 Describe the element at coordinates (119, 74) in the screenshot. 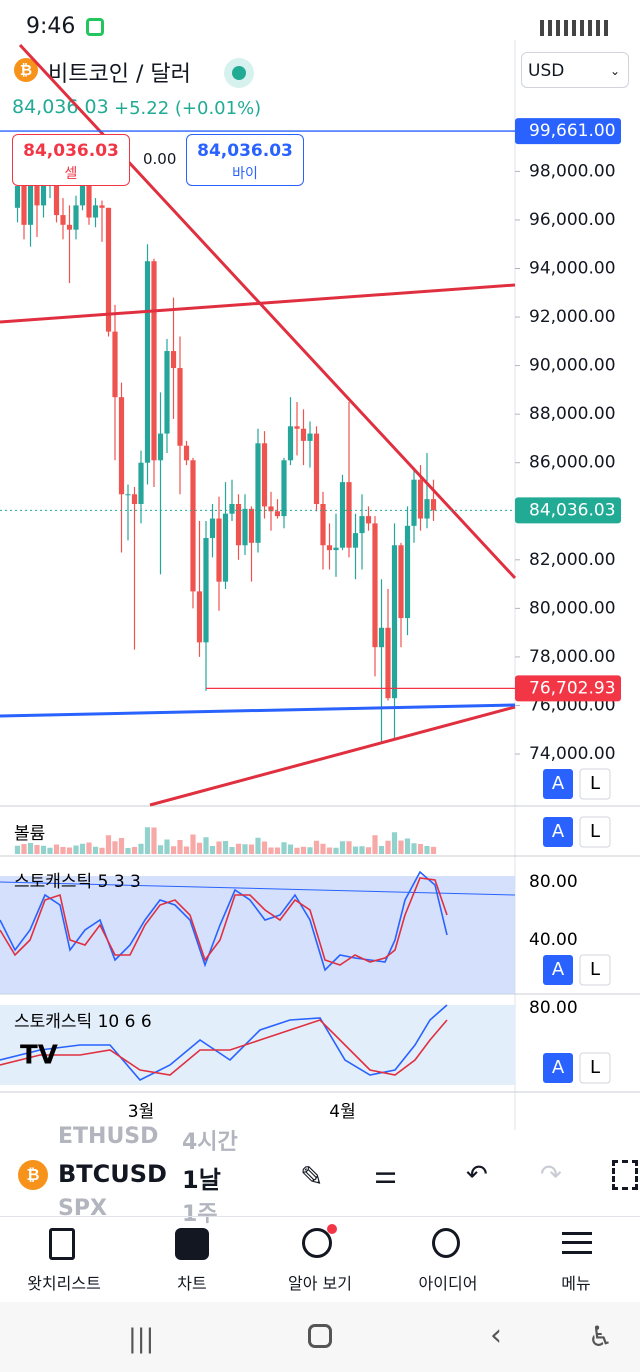

I see `symbol-name: 비트코인 / 달러` at that location.